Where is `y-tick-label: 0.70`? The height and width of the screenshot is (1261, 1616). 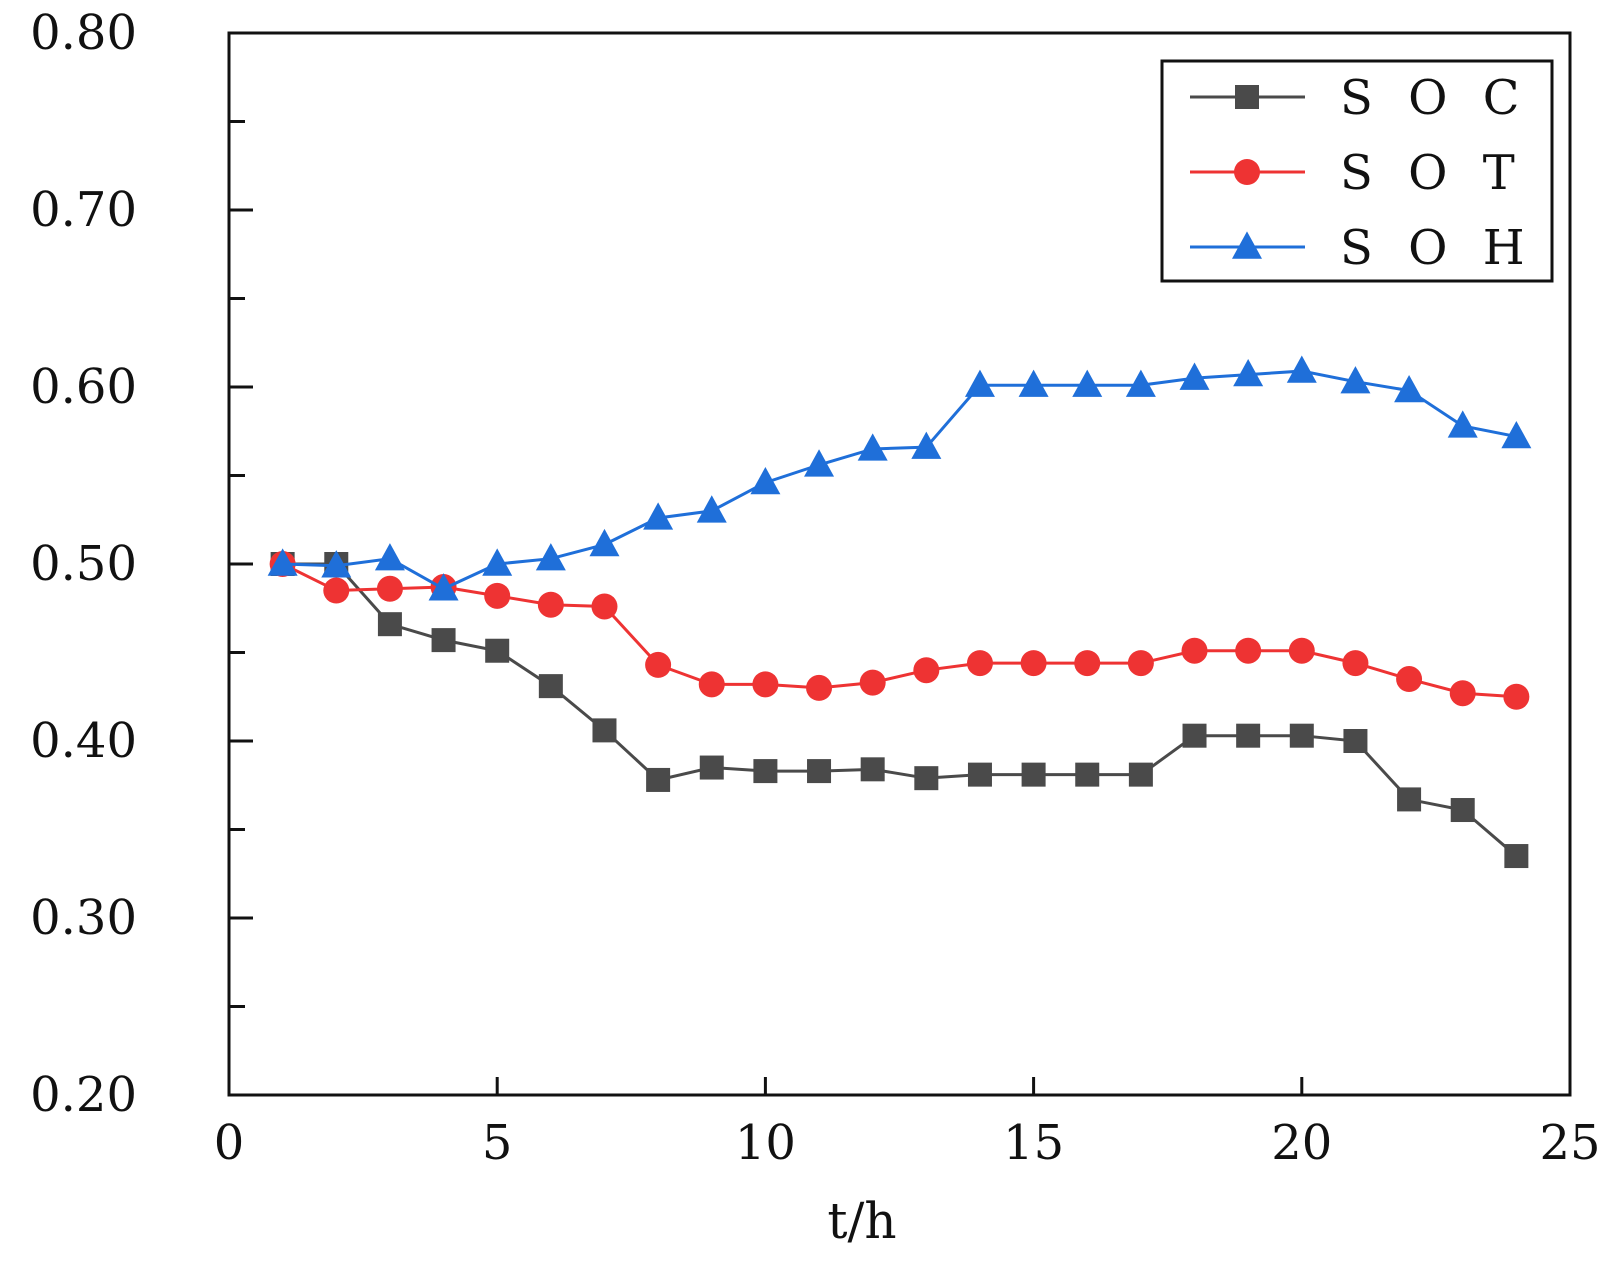 y-tick-label: 0.70 is located at coordinates (83, 210).